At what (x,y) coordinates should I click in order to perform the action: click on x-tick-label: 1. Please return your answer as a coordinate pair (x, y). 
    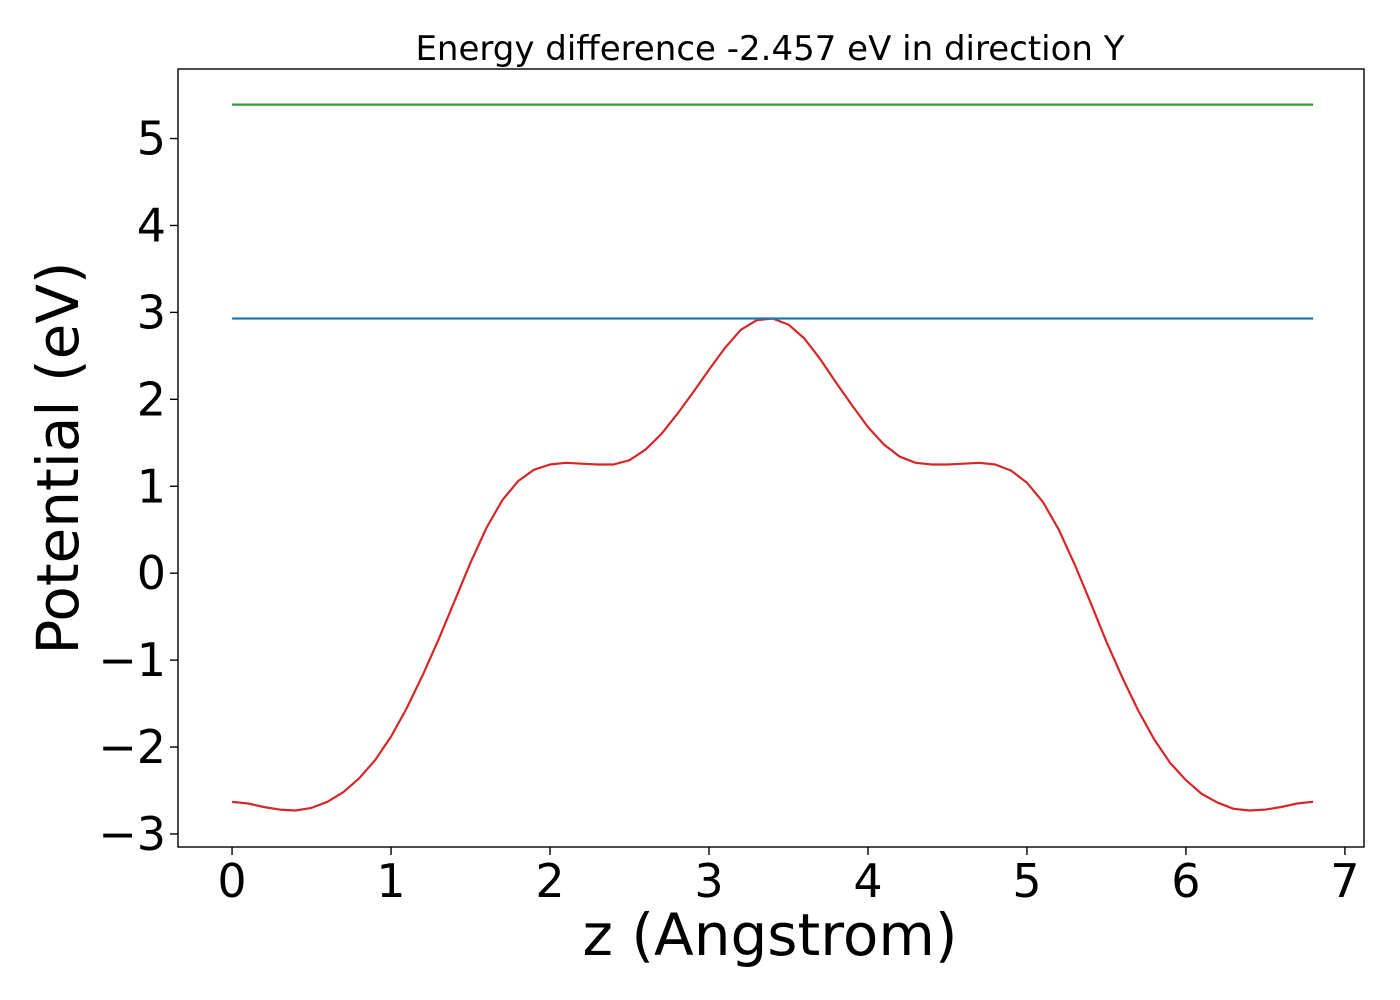
    Looking at the image, I should click on (390, 881).